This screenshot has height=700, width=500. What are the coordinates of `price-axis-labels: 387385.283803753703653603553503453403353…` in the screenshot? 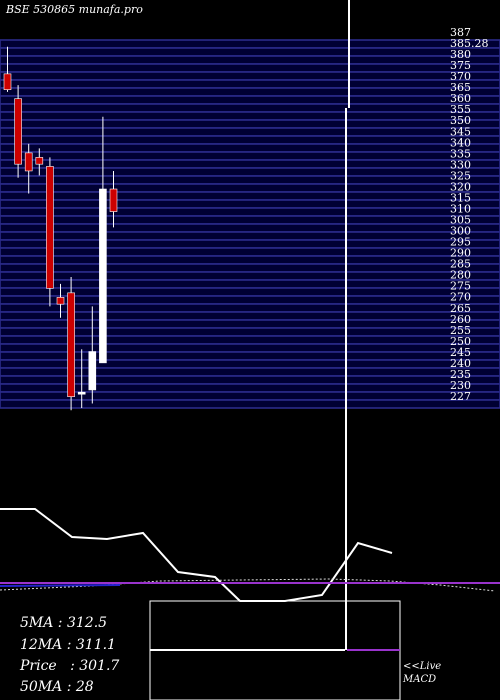 It's located at (469, 214).